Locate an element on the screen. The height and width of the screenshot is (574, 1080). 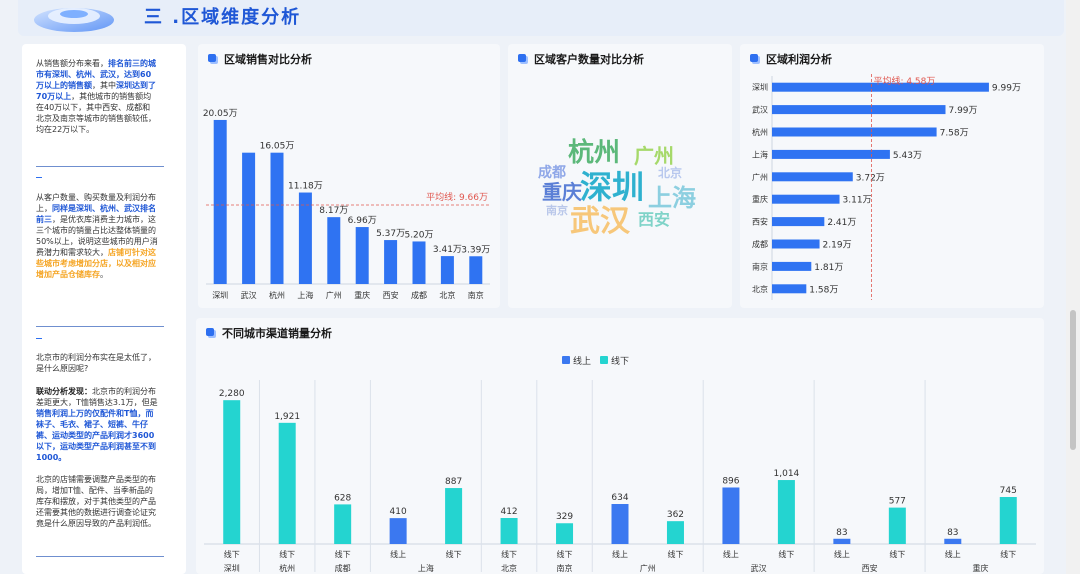
data-label: 628 is located at coordinates (342, 498).